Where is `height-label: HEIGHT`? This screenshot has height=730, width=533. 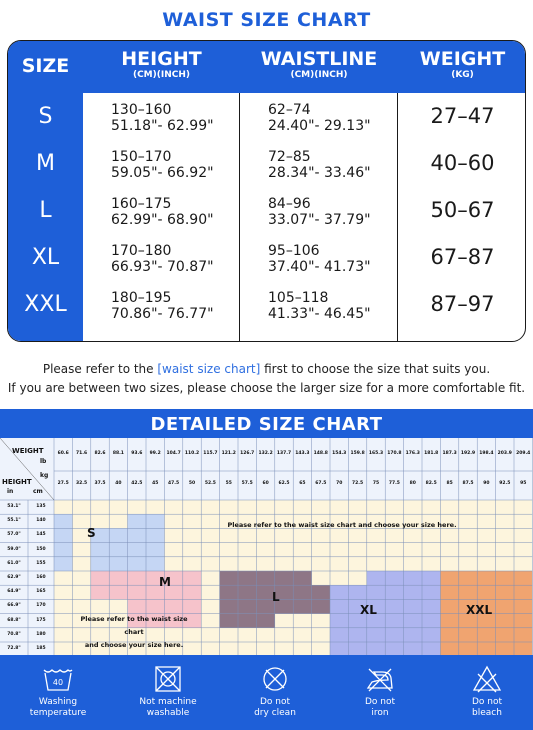
height-label: HEIGHT is located at coordinates (17, 482).